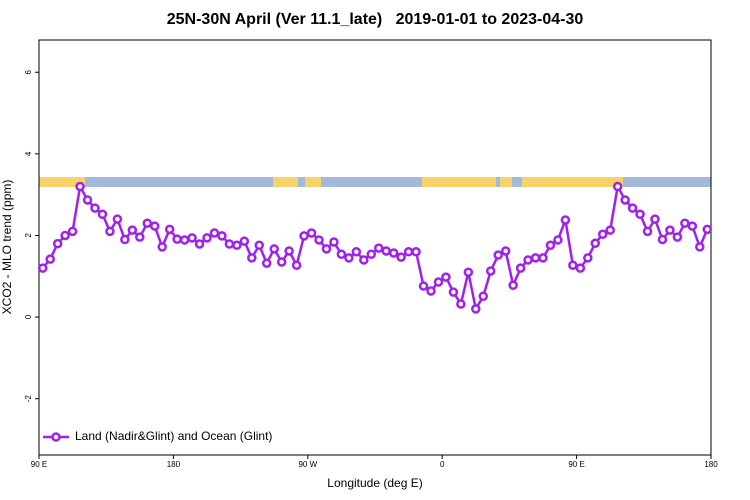  I want to click on y-tick-label: 4, so click(28, 153).